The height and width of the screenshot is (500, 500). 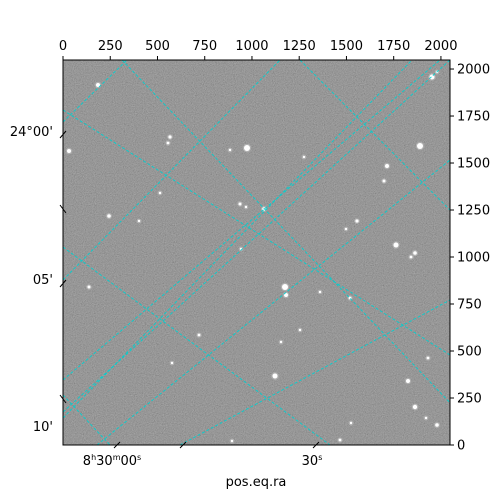 I want to click on pixel-y-tick-label: 1250, so click(x=473, y=211).